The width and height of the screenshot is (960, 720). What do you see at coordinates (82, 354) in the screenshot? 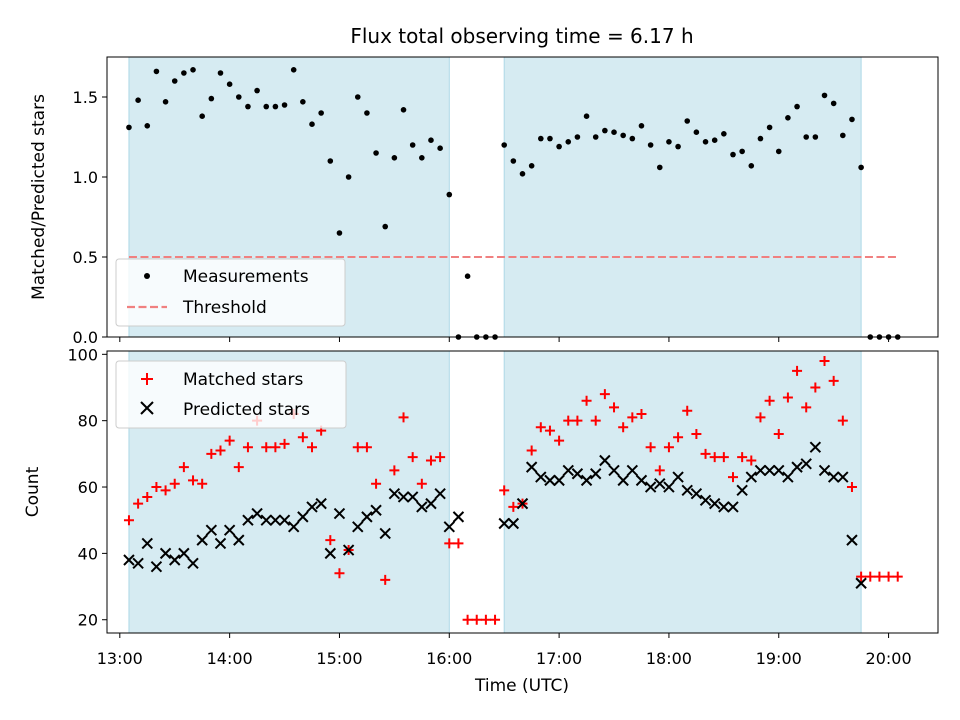
I see `bottom-y-tick-label: 100` at bounding box center [82, 354].